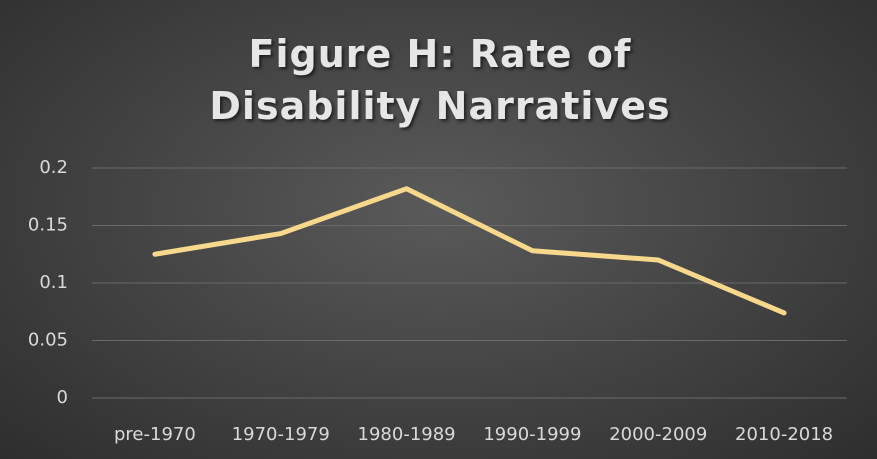 Image resolution: width=877 pixels, height=459 pixels. What do you see at coordinates (532, 434) in the screenshot?
I see `x-tick-label: 1990-1999` at bounding box center [532, 434].